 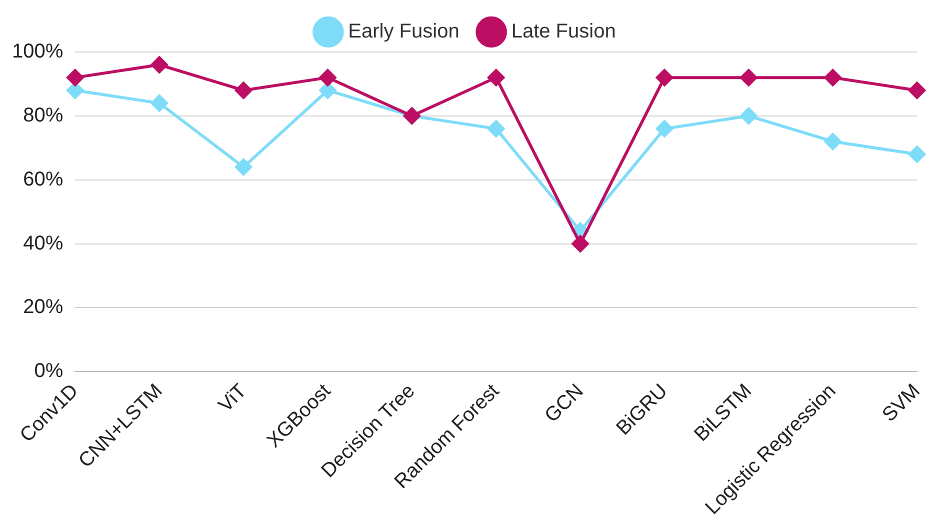 What do you see at coordinates (563, 31) in the screenshot?
I see `legend-label: Late Fusion` at bounding box center [563, 31].